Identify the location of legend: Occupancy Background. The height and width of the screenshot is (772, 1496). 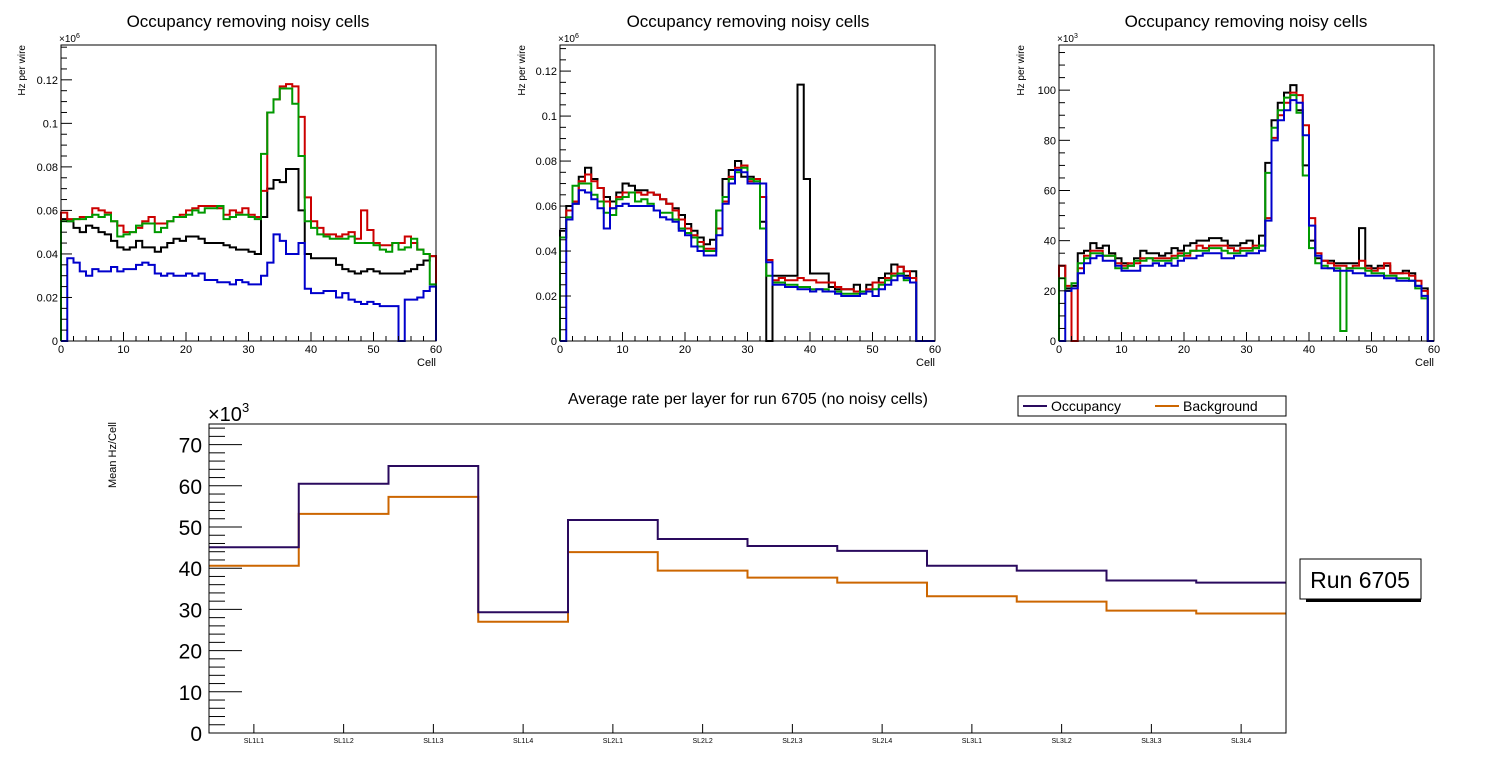
(1152, 406).